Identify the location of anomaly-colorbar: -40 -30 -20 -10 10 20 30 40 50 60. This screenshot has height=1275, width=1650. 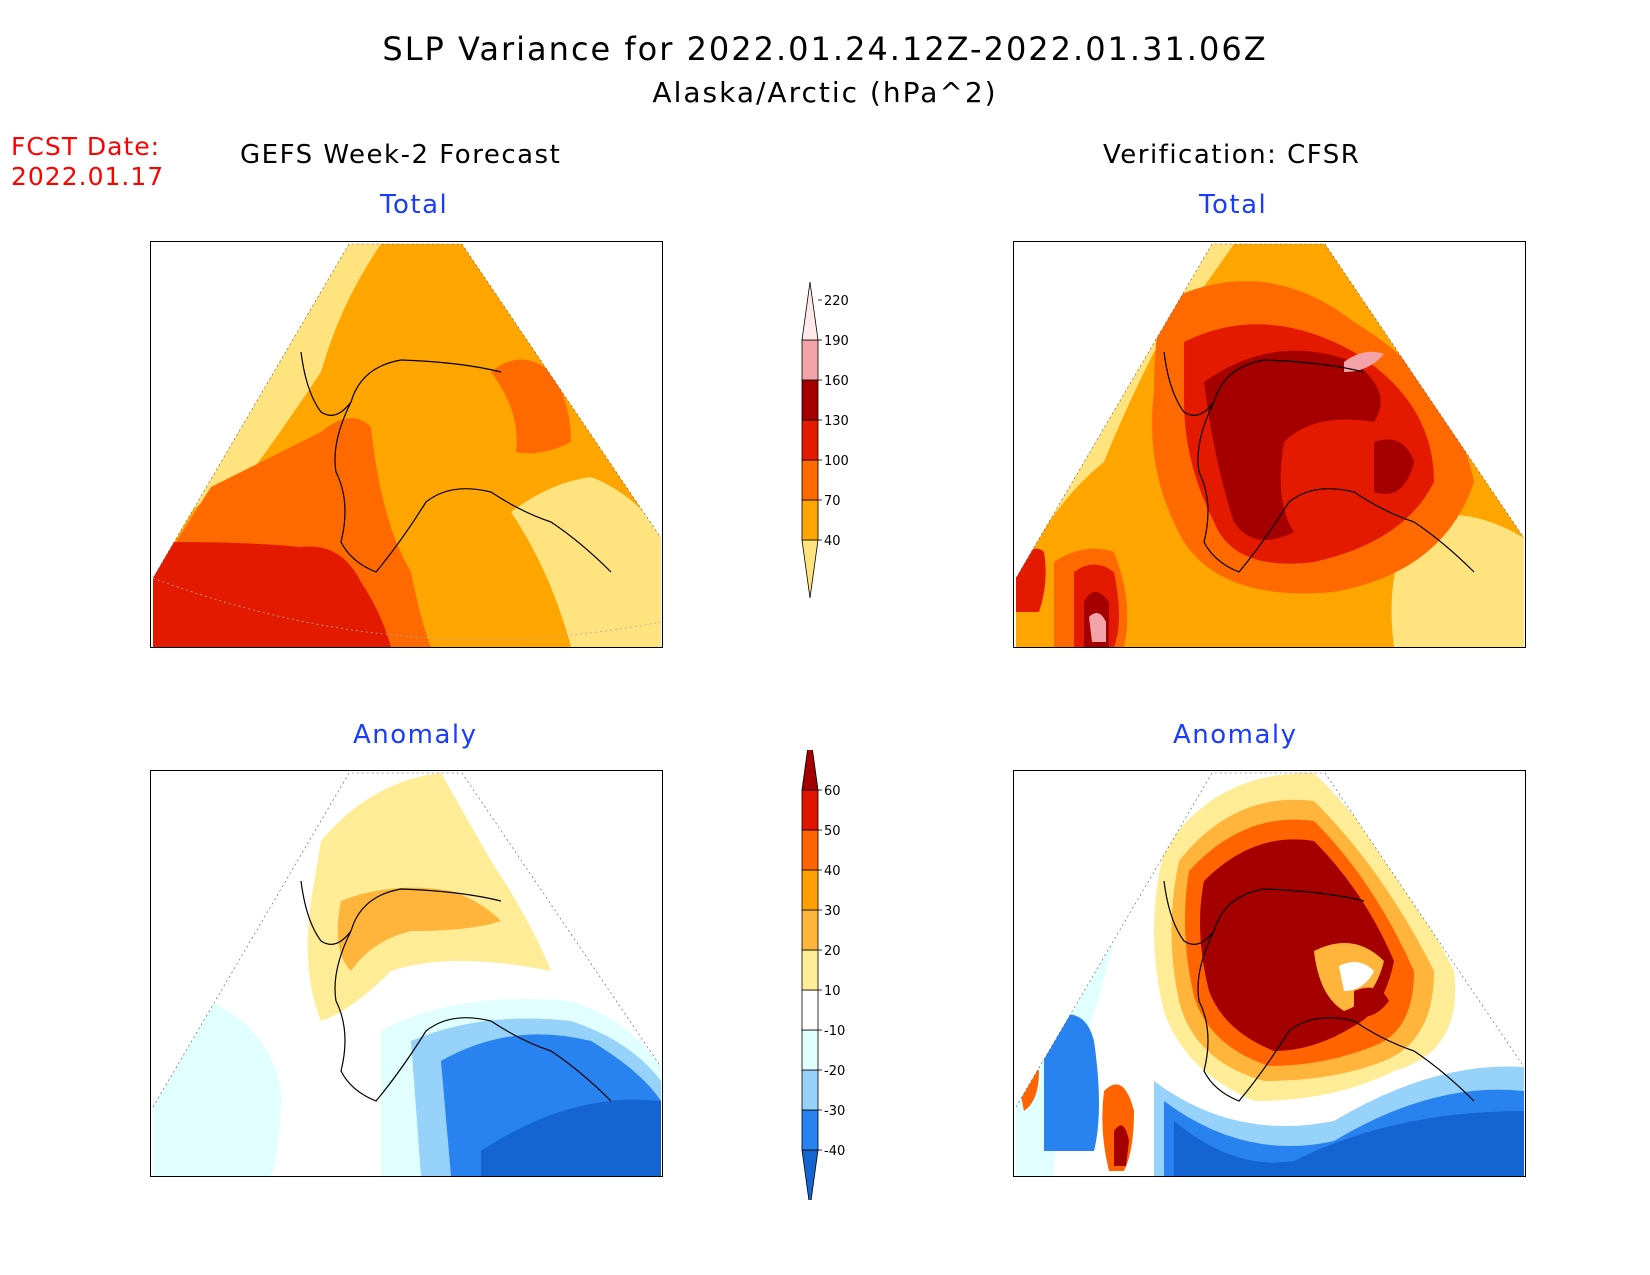
(823, 975).